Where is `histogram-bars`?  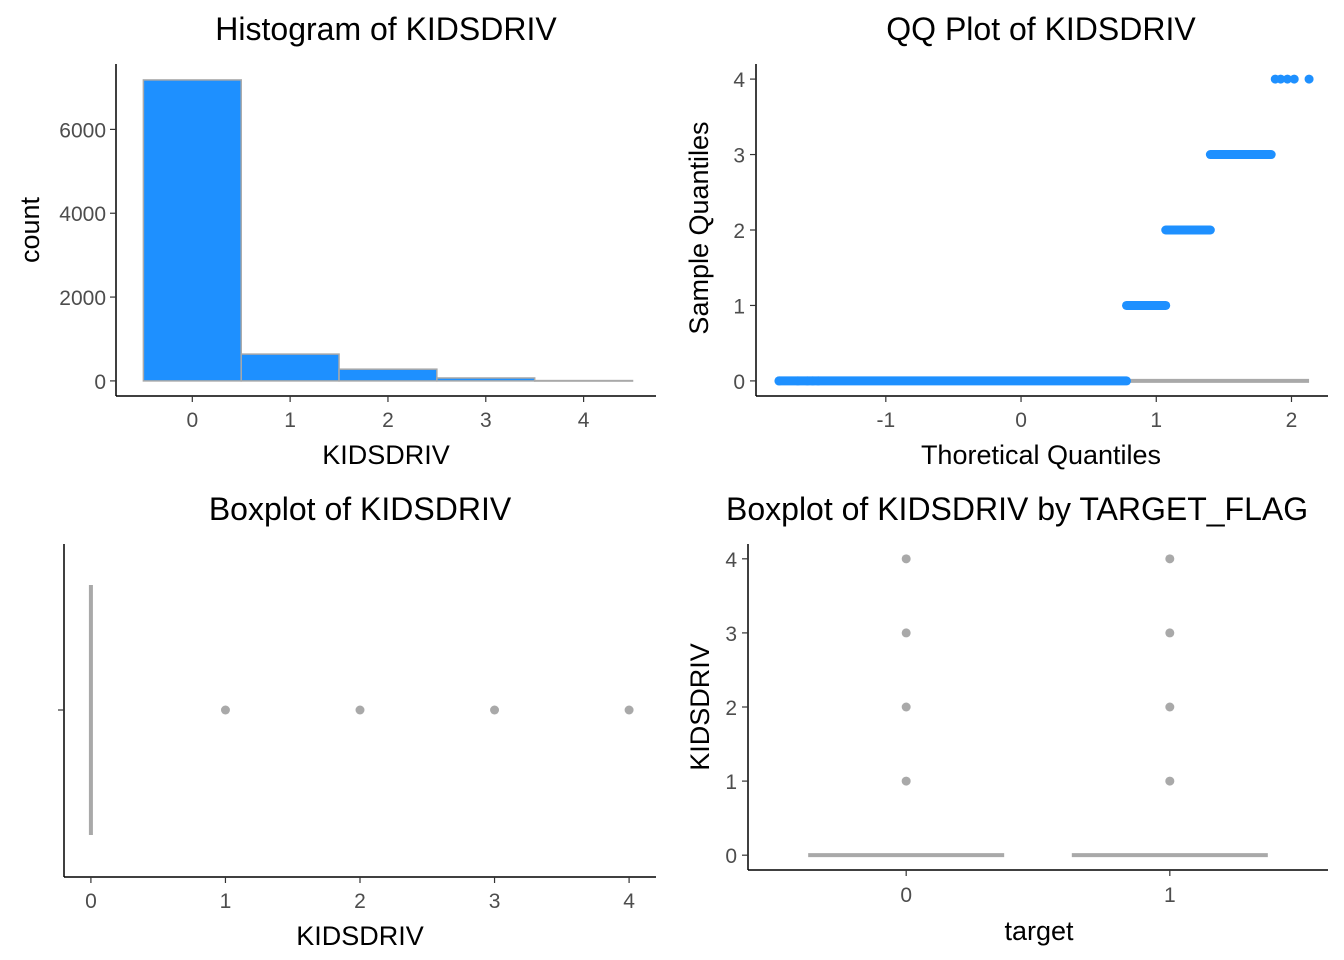 histogram-bars is located at coordinates (388, 230).